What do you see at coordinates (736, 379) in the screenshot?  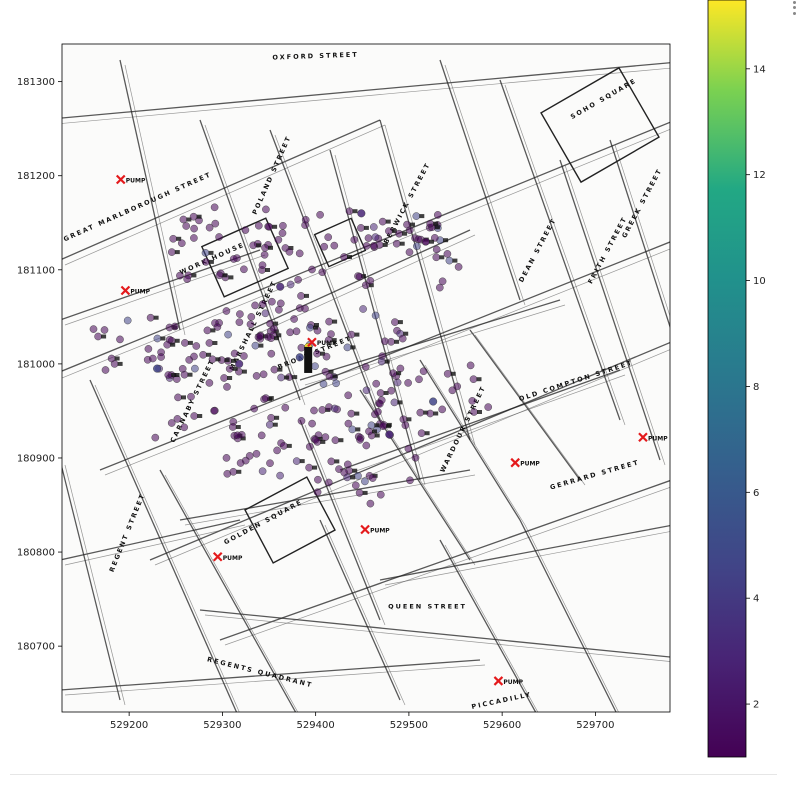 I see `colorbar: 2 4 6 8 10 12 14` at bounding box center [736, 379].